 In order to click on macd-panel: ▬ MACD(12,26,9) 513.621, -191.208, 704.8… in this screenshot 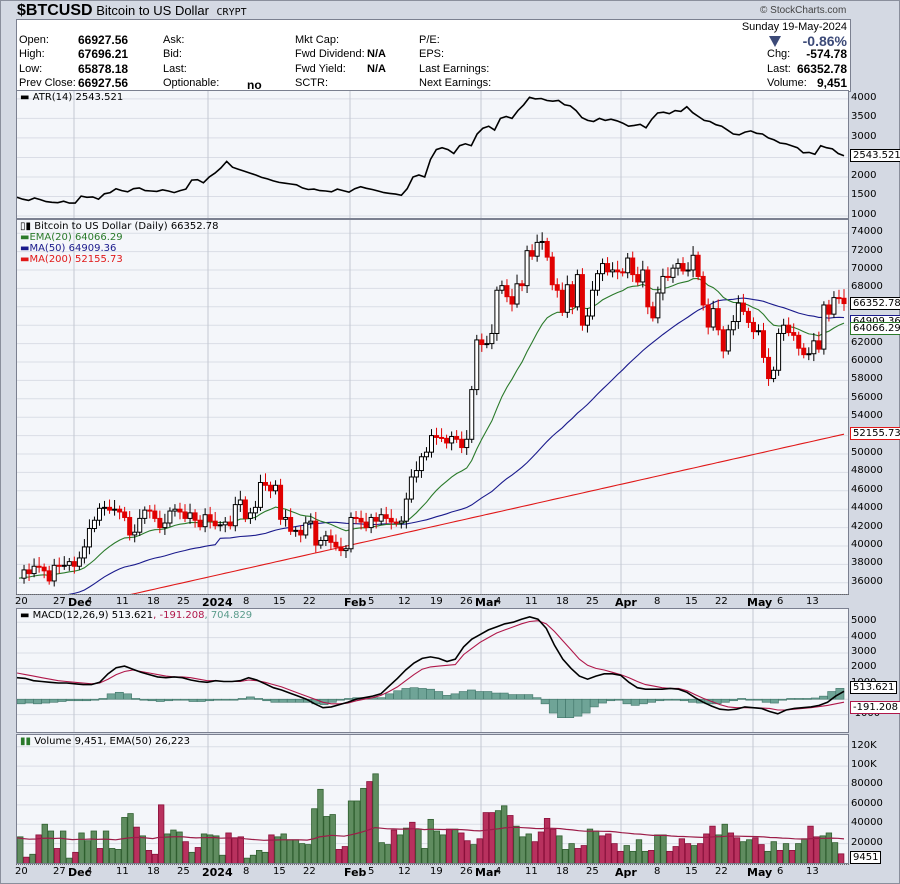, I will do `click(432, 670)`.